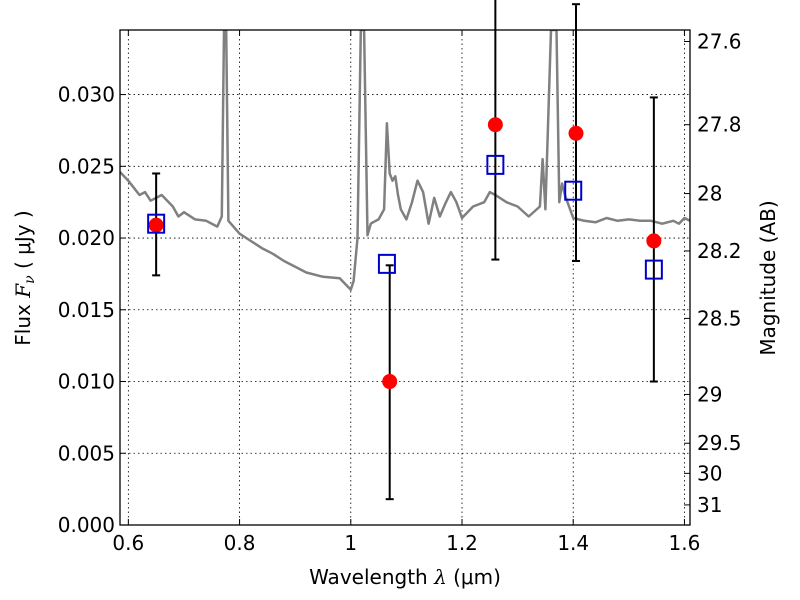  I want to click on y2-tick-label: 31, so click(709, 505).